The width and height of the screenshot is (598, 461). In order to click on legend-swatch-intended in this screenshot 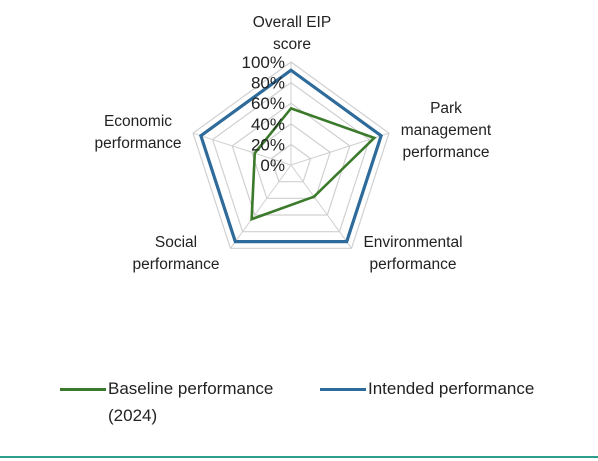, I will do `click(343, 389)`.